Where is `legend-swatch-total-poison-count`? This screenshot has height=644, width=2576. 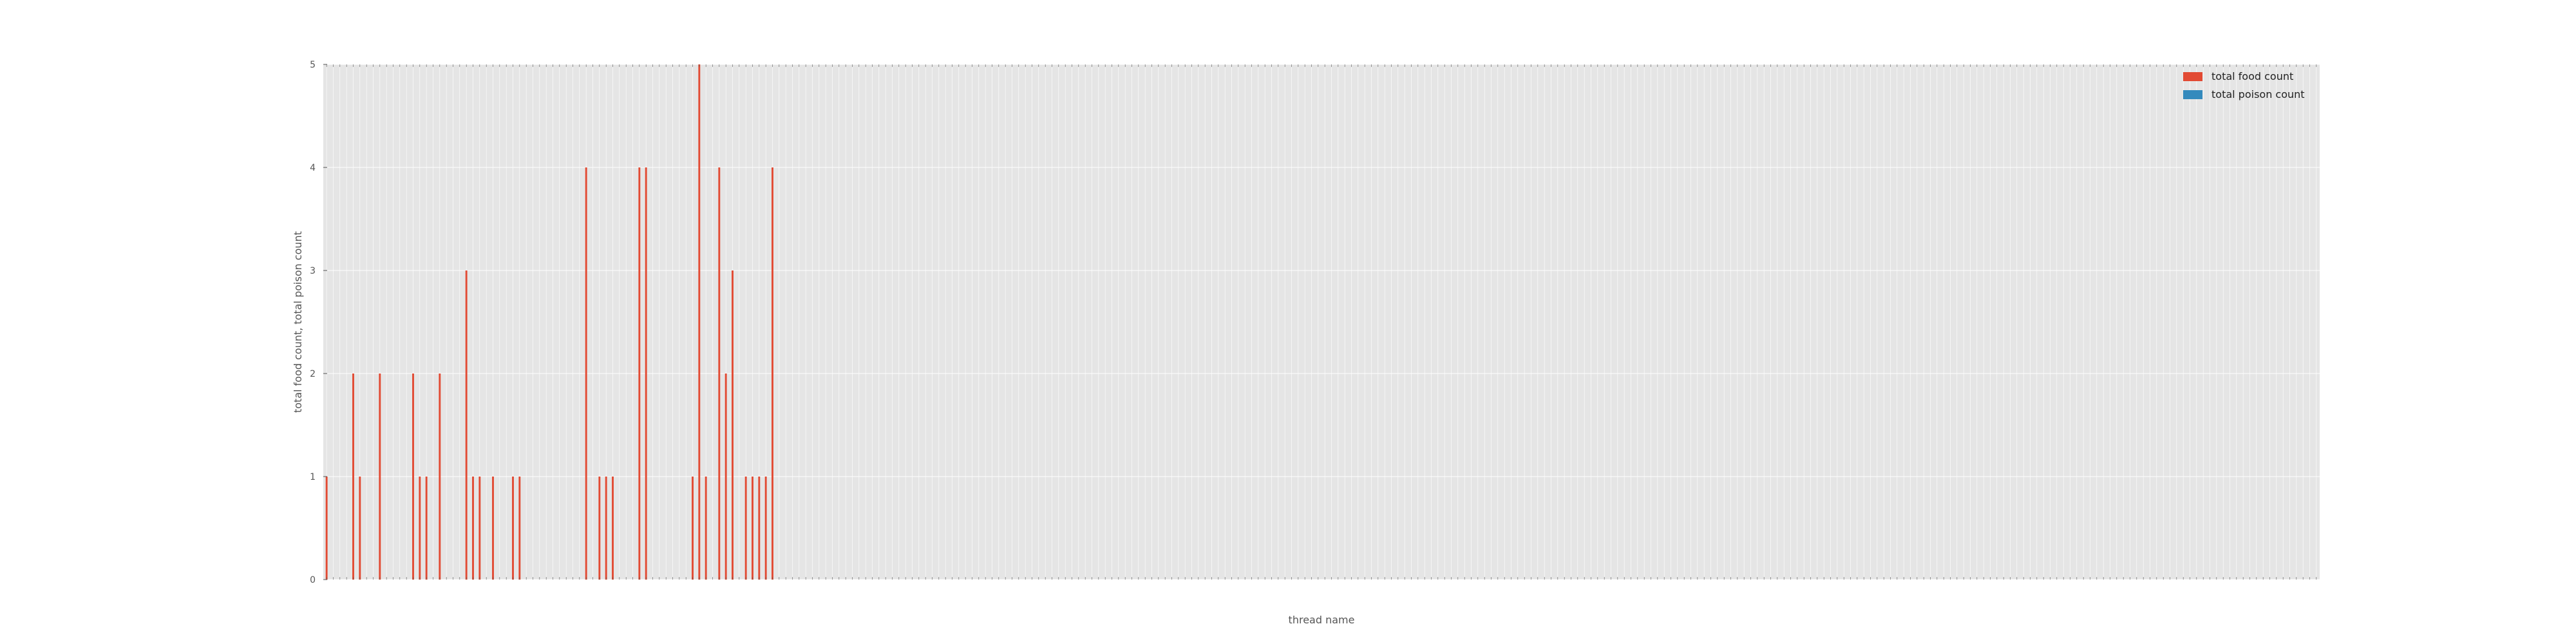 legend-swatch-total-poison-count is located at coordinates (2192, 95).